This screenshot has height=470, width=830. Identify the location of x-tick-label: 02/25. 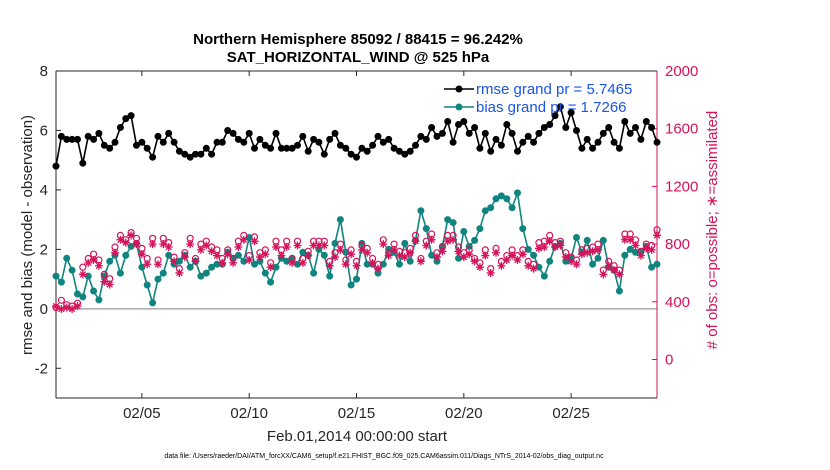
(571, 413).